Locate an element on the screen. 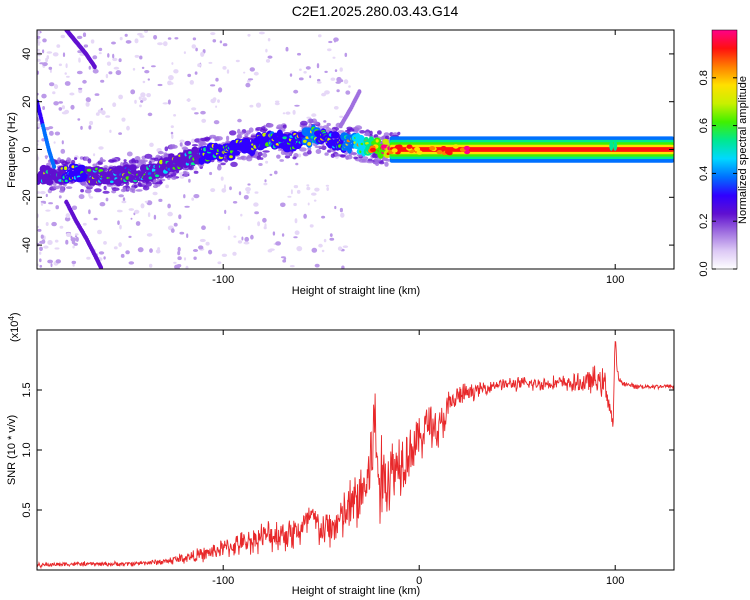 The image size is (750, 600). chart-title: C2E1.2025.280.03.43.G14 is located at coordinates (375, 11).